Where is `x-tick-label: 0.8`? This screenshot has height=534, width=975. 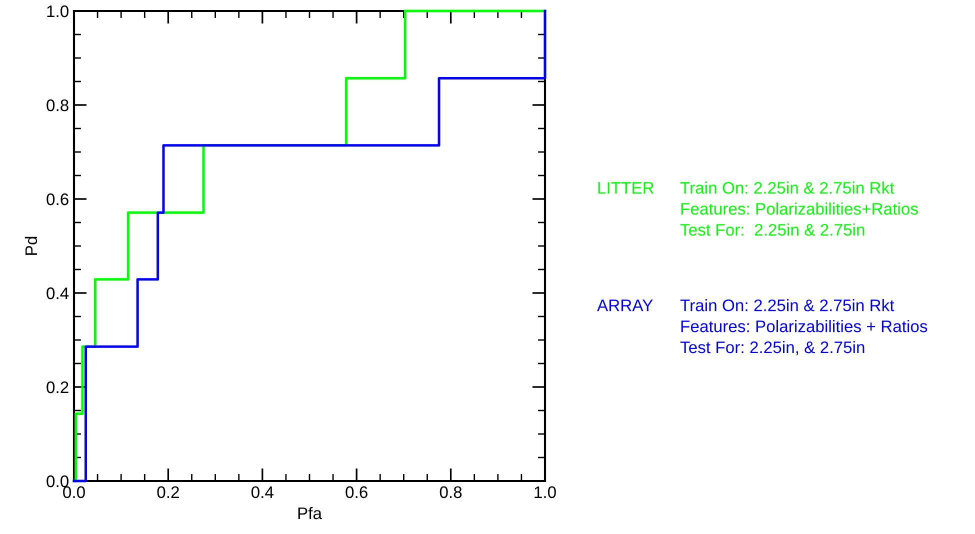
x-tick-label: 0.8 is located at coordinates (451, 492).